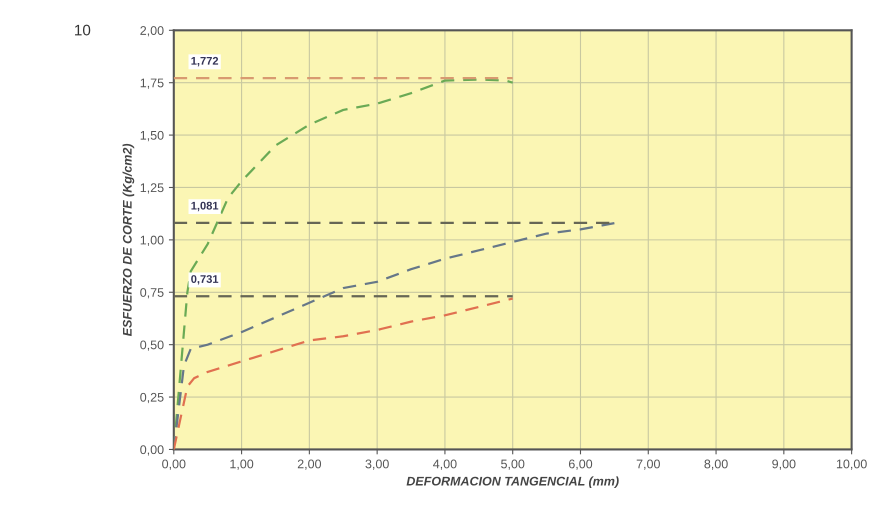 This screenshot has height=505, width=869. Describe the element at coordinates (716, 465) in the screenshot. I see `x-tick-label: 8,00` at that location.